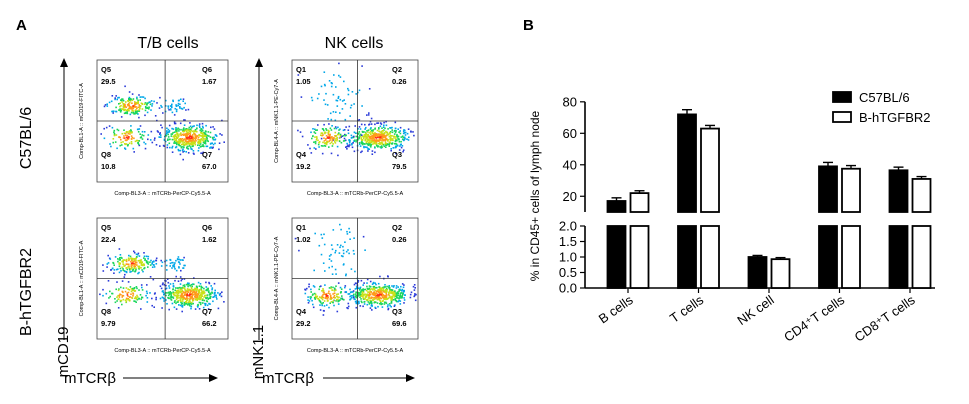 Image resolution: width=969 pixels, height=404 pixels. Describe the element at coordinates (26, 138) in the screenshot. I see `row-label-c57: C57BL/6` at that location.